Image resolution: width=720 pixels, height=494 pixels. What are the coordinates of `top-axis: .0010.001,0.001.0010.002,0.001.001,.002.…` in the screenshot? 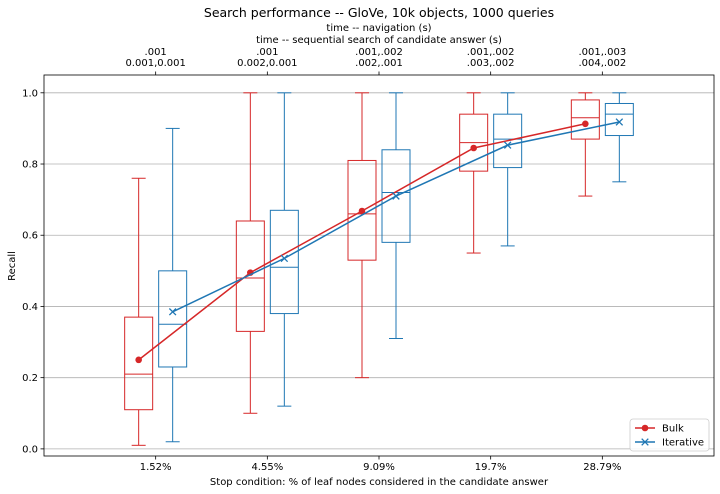 It's located at (375, 61).